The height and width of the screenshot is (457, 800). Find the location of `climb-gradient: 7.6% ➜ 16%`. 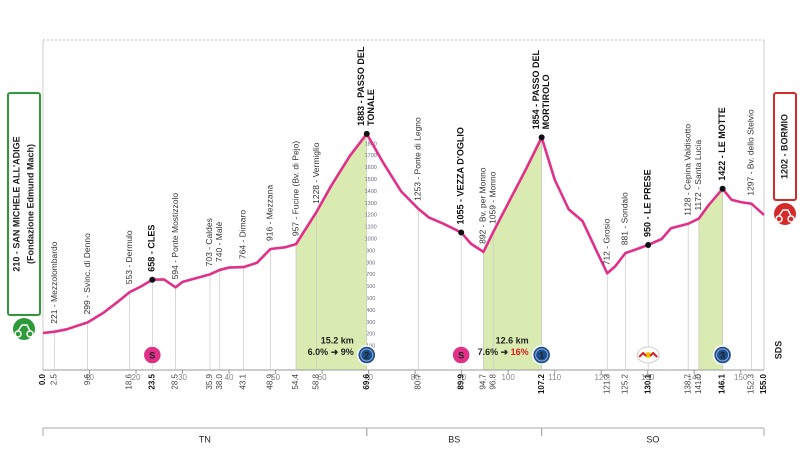

climb-gradient: 7.6% ➜ 16% is located at coordinates (503, 352).